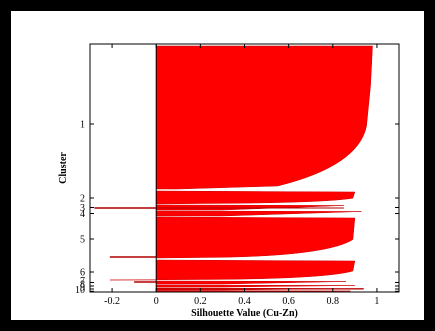  Describe the element at coordinates (82, 125) in the screenshot. I see `y-tick-label: 1` at that location.